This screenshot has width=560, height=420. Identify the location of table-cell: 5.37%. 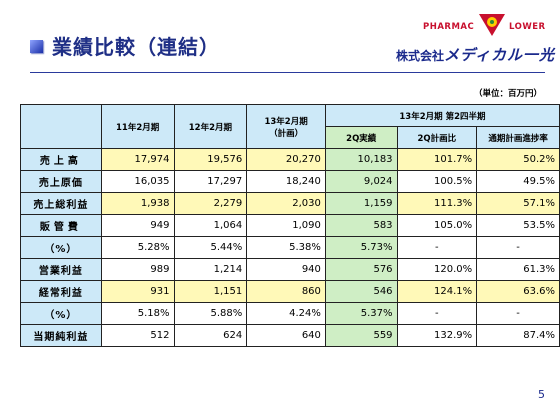
(361, 313).